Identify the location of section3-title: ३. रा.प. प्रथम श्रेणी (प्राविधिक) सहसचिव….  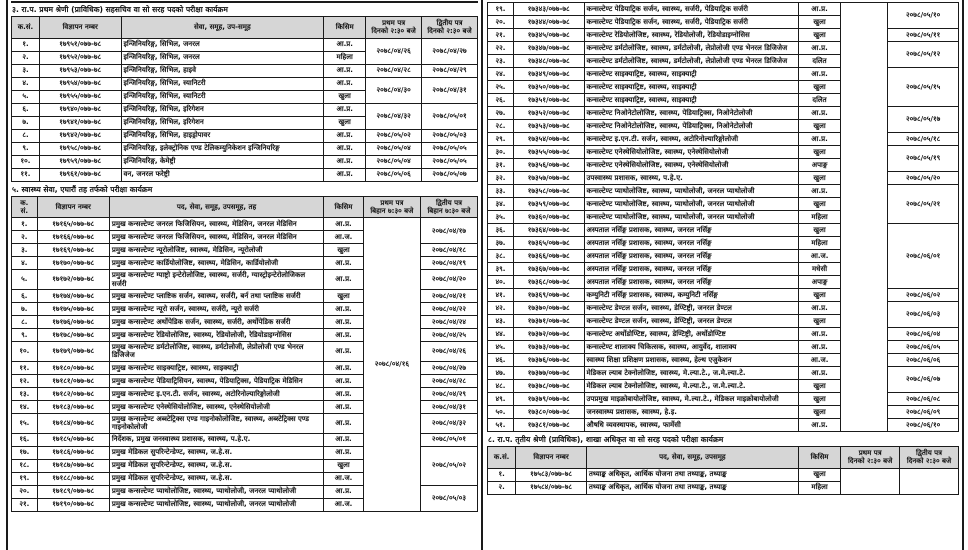
(120, 9).